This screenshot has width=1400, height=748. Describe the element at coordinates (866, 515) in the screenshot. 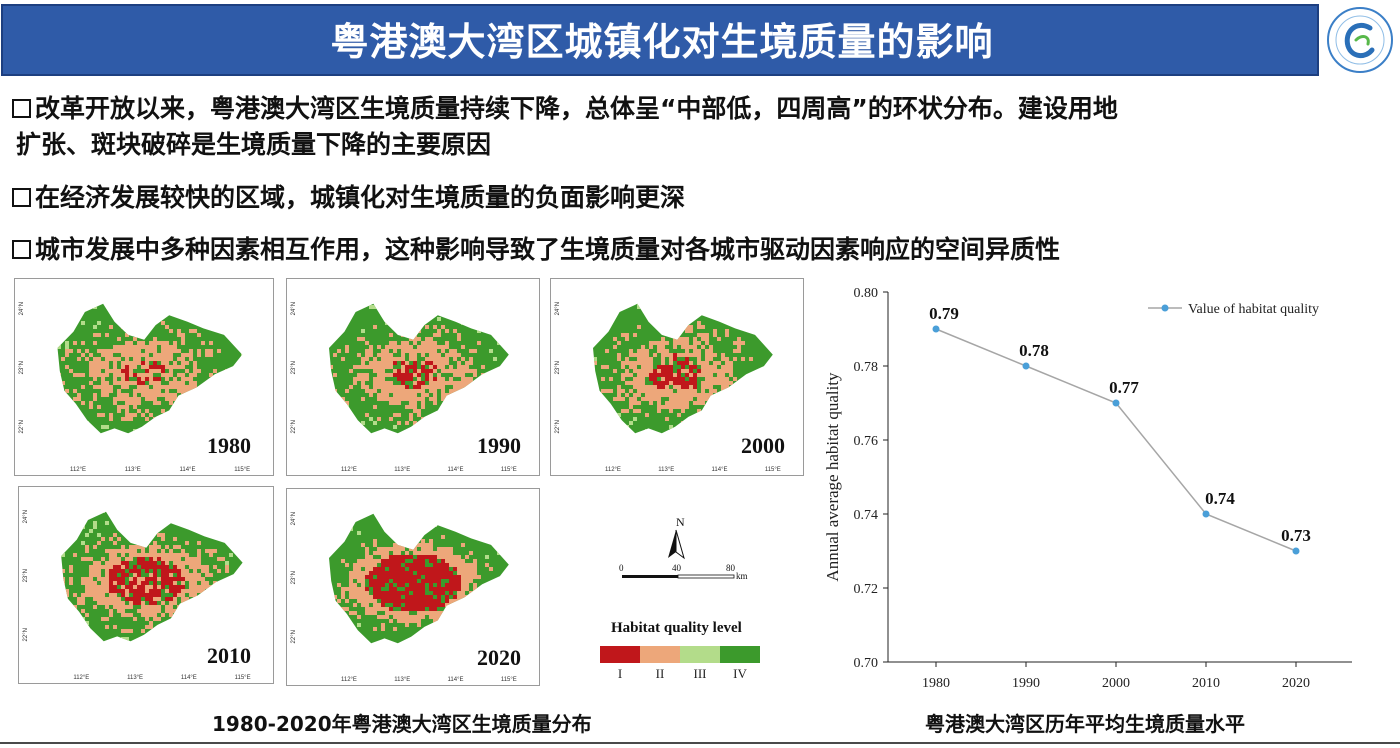

I see `y-tick-label: 0.74` at that location.